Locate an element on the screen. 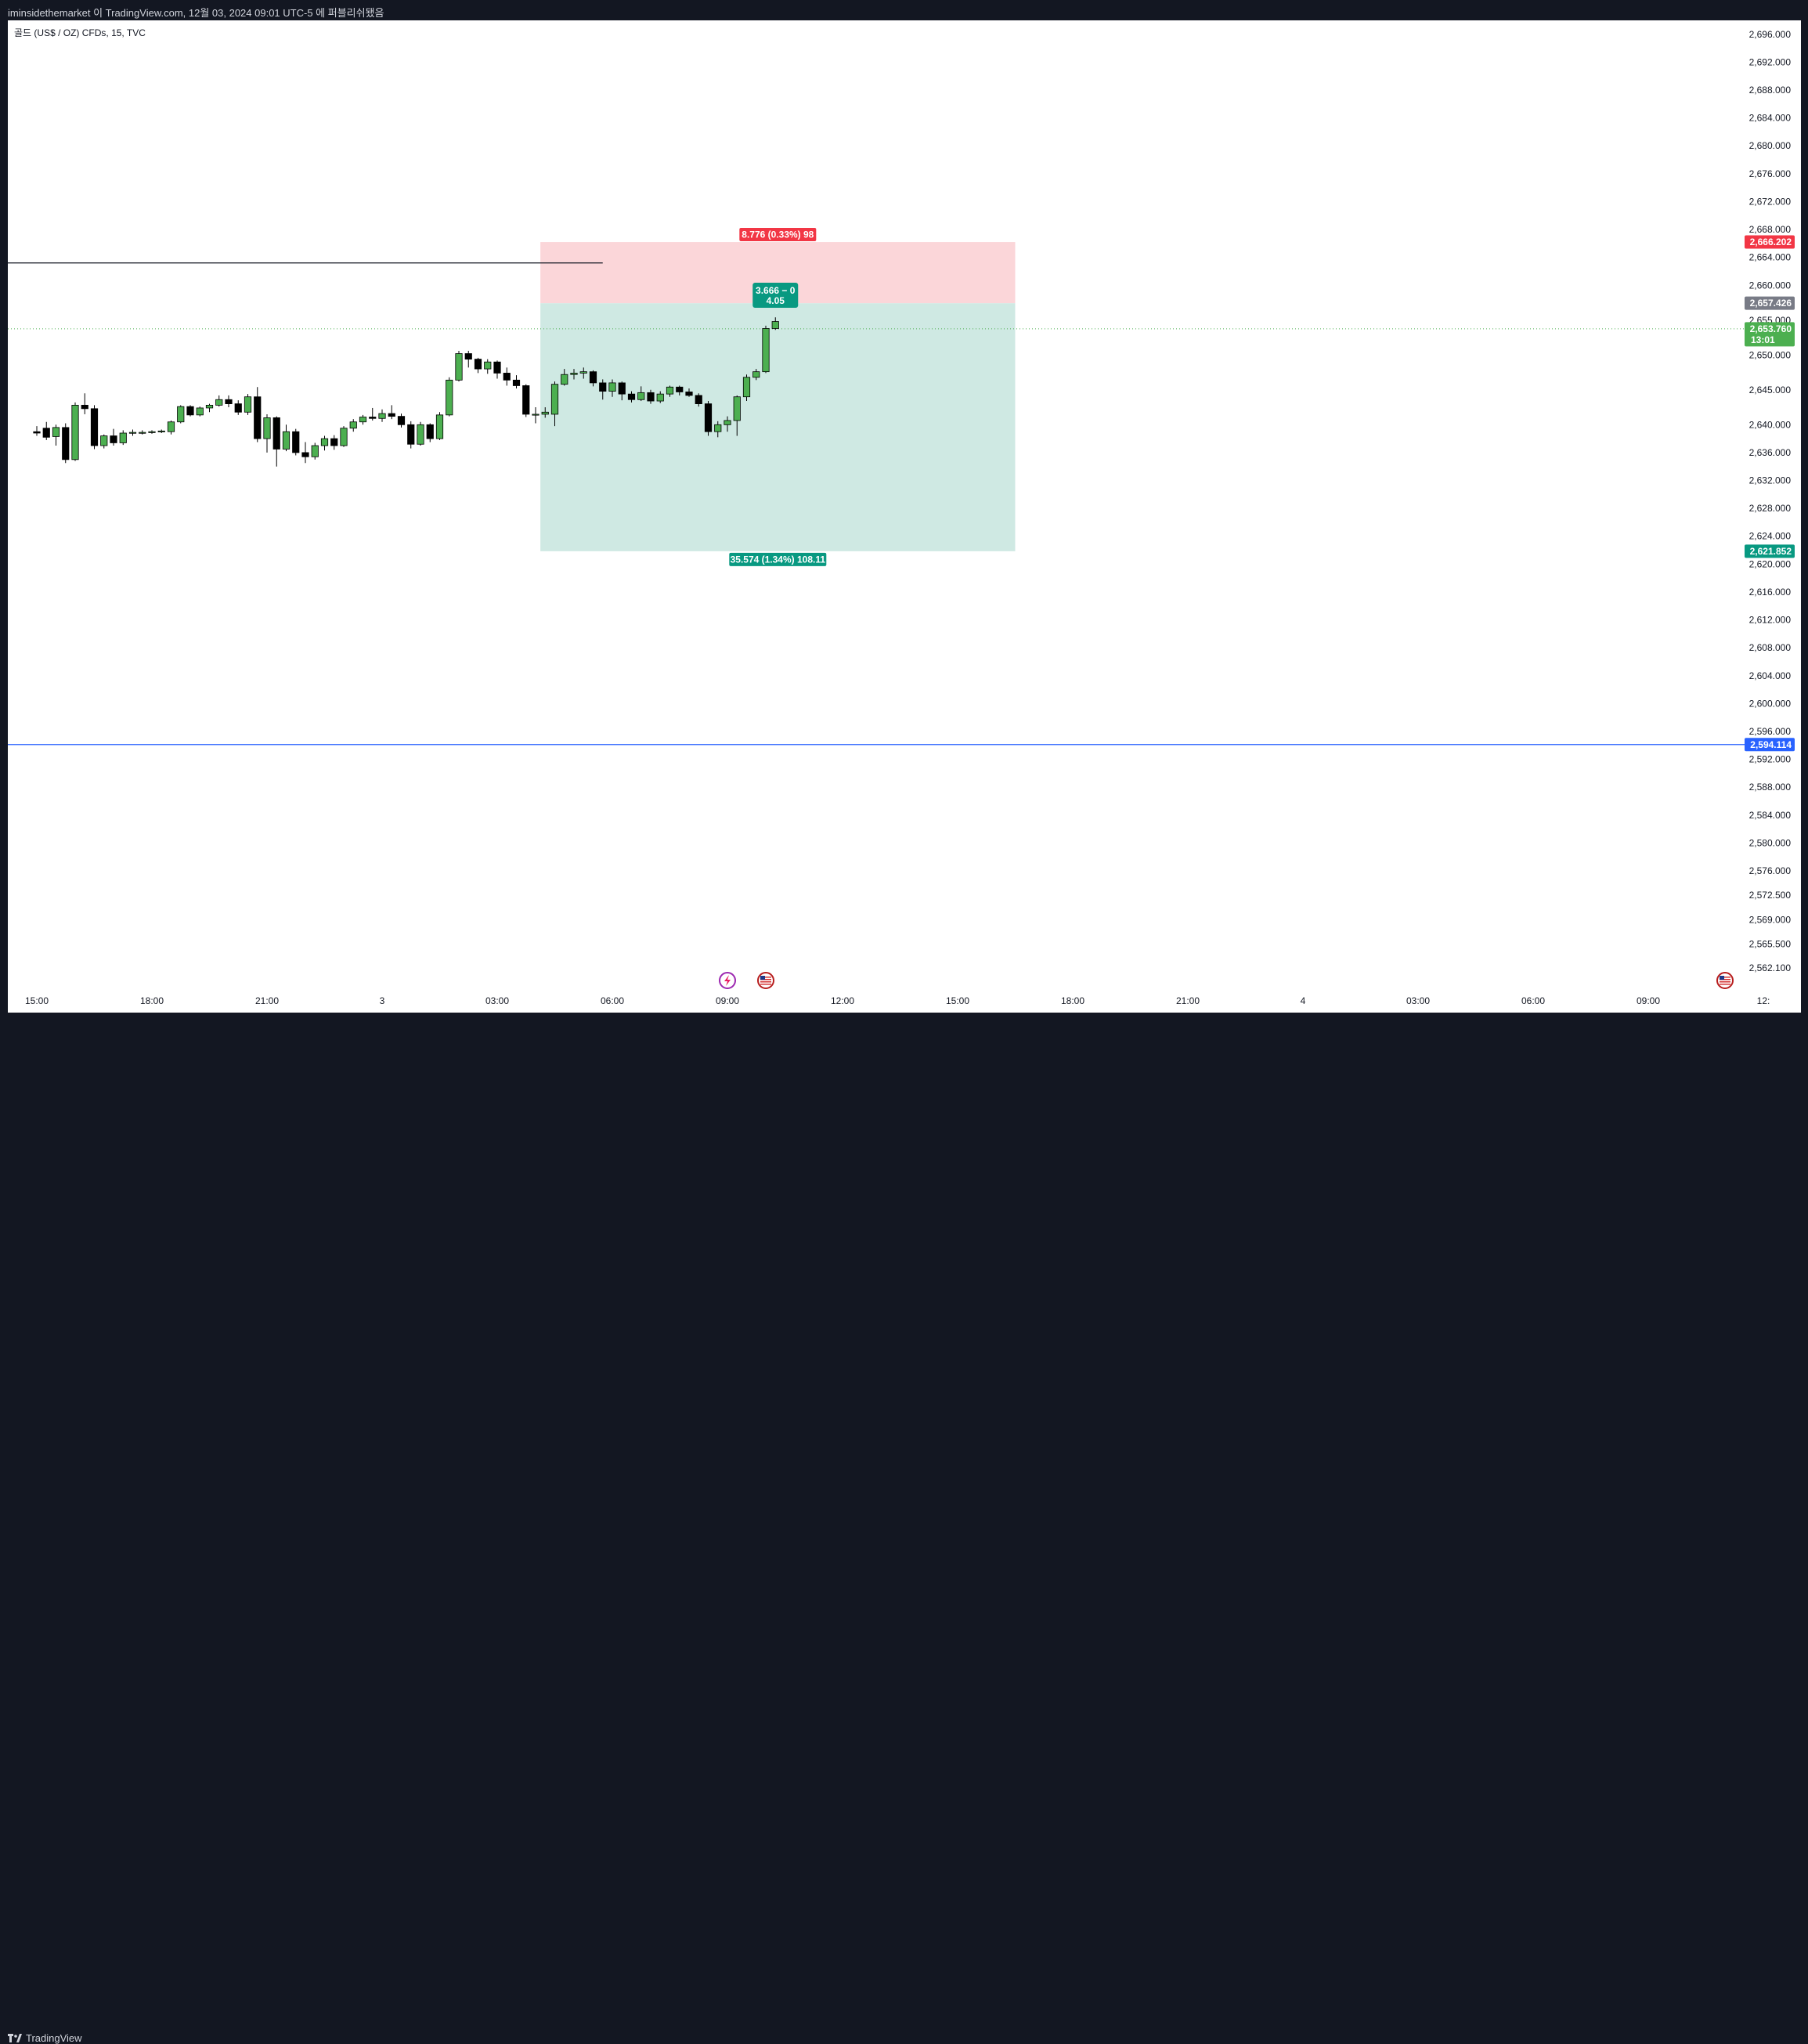 The height and width of the screenshot is (2044, 1808). y-tick-label: 2,650.000 is located at coordinates (1770, 354).